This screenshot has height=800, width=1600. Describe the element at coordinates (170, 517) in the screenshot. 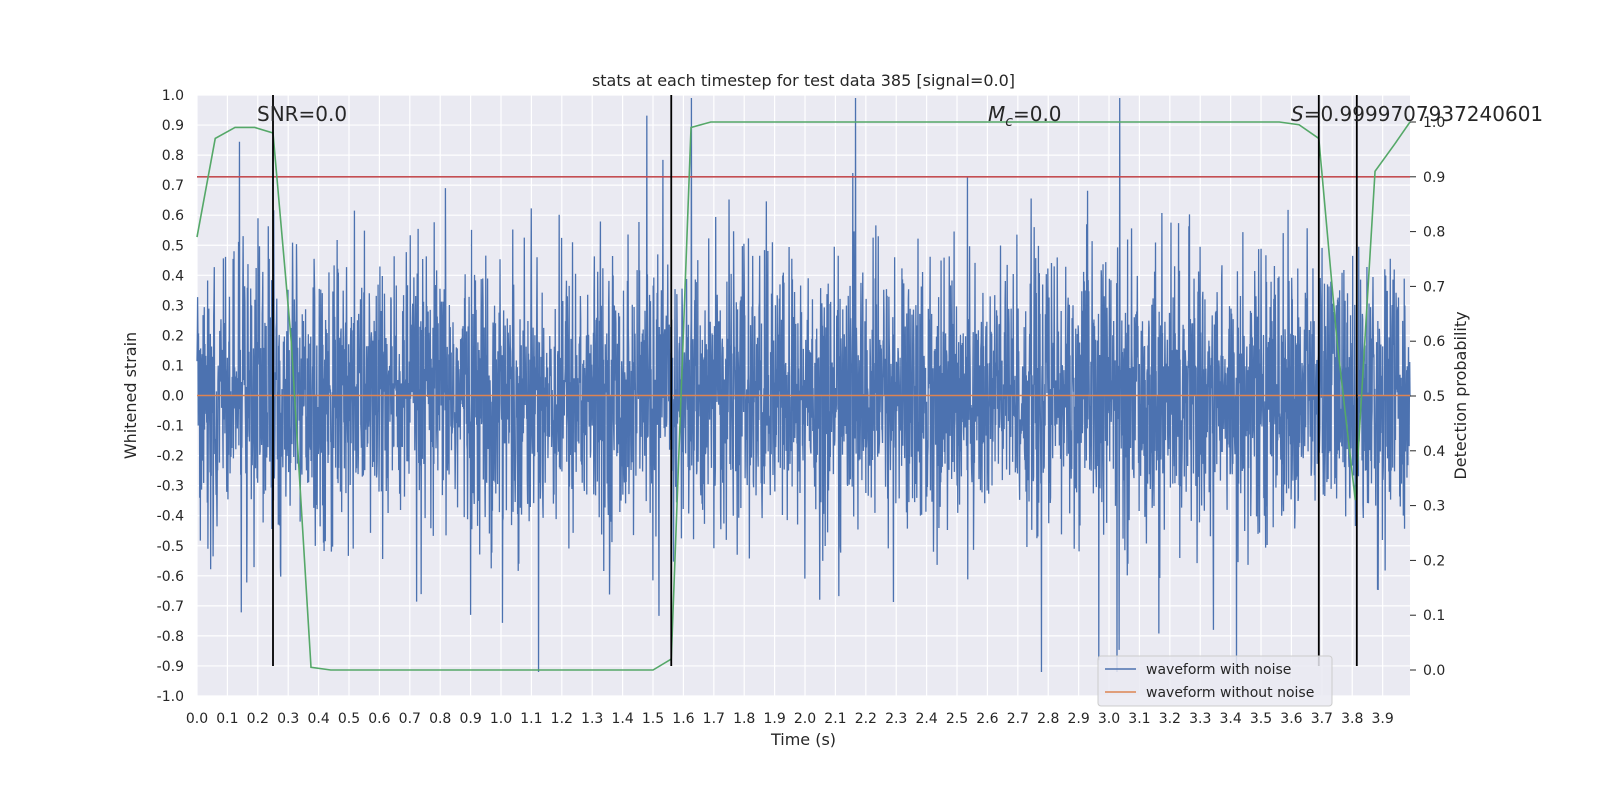

I see `y-tick-label: -0.4` at that location.